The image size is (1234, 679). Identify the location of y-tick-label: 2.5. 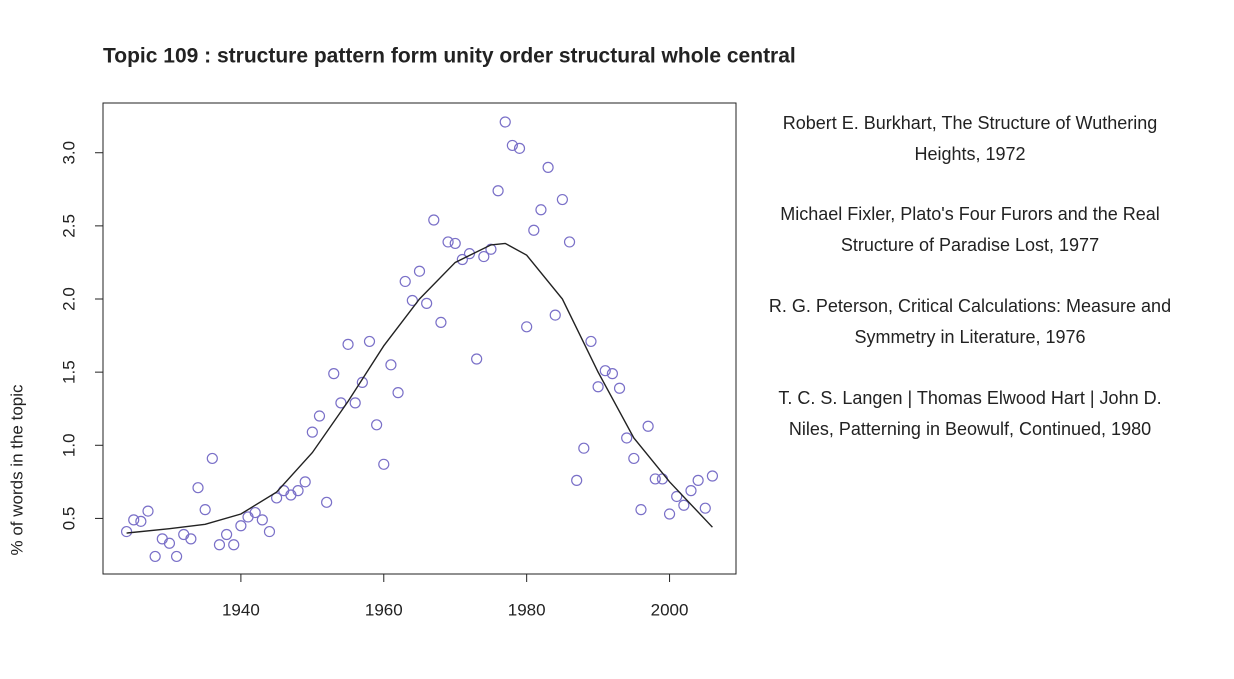
(68, 226).